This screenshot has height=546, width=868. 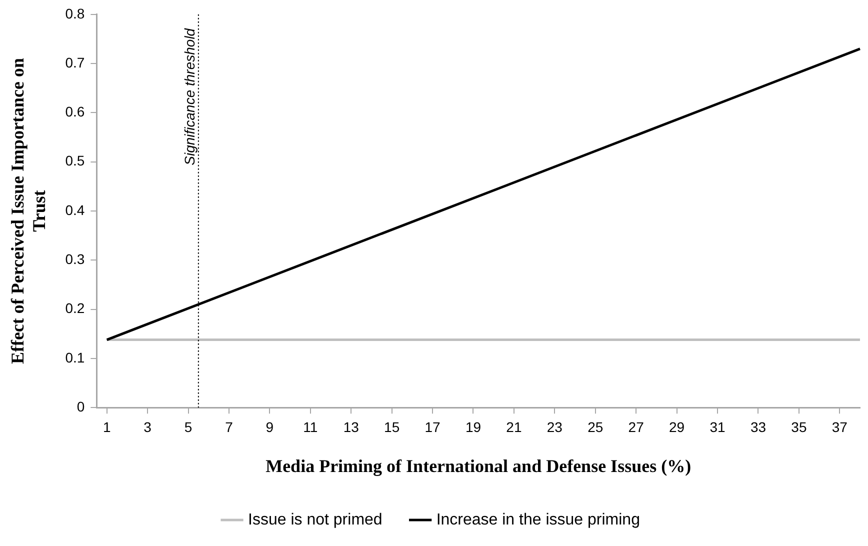 I want to click on y-tick-label: 0.1, so click(x=75, y=357).